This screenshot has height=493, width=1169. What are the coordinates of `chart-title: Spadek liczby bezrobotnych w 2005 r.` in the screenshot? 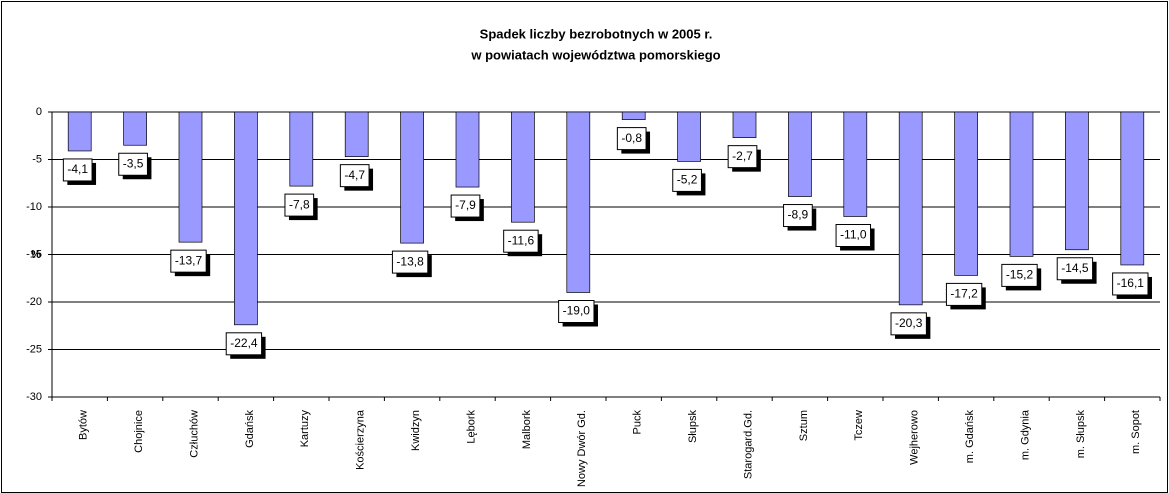 It's located at (596, 33).